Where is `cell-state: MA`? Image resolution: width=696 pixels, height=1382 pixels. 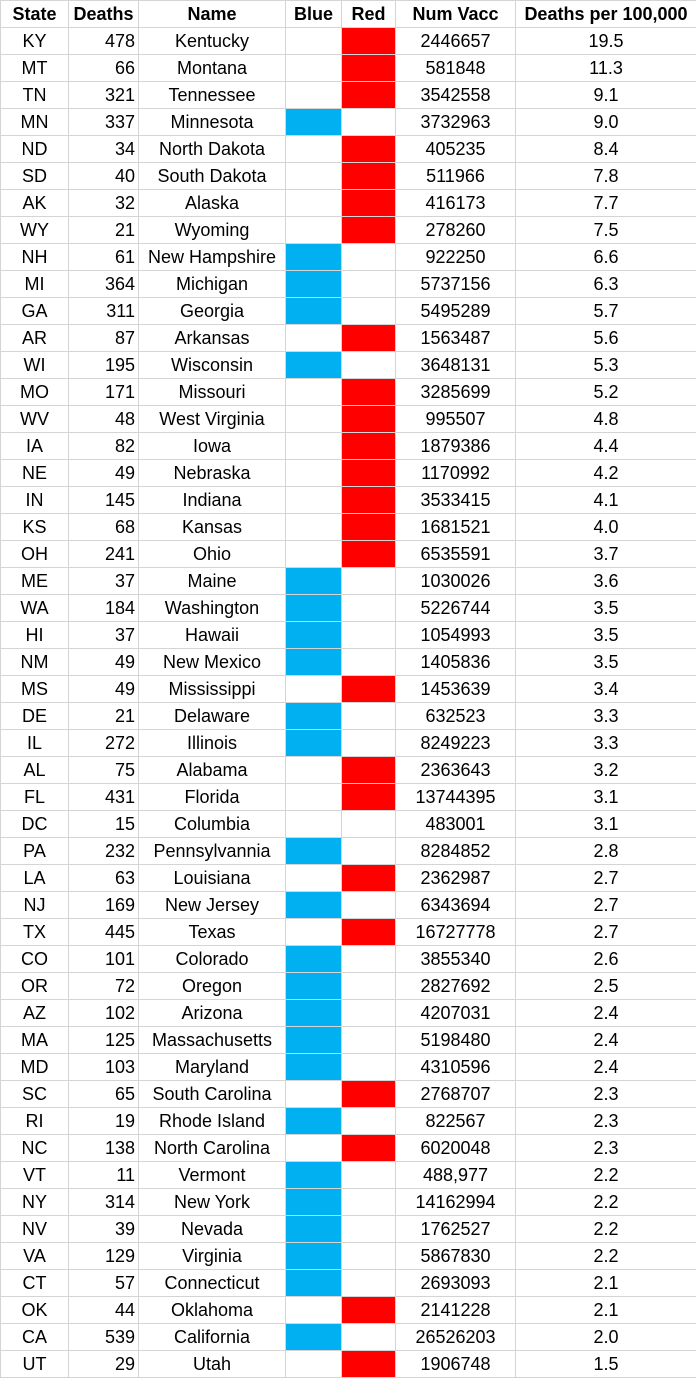 cell-state: MA is located at coordinates (34, 1040).